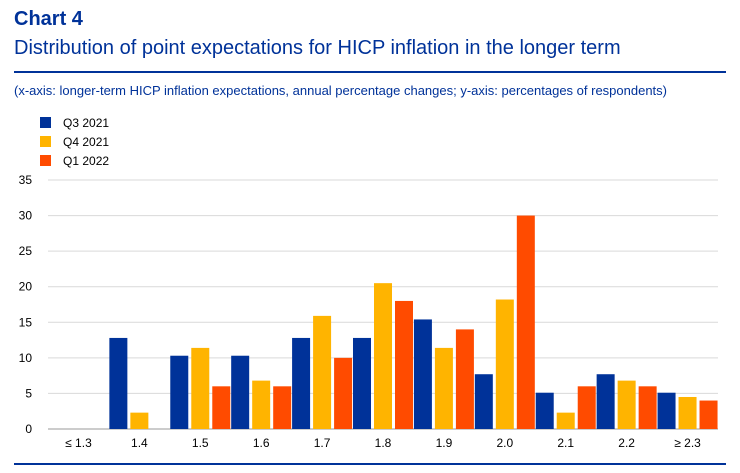  Describe the element at coordinates (444, 443) in the screenshot. I see `x-tick-label: 1.9` at that location.